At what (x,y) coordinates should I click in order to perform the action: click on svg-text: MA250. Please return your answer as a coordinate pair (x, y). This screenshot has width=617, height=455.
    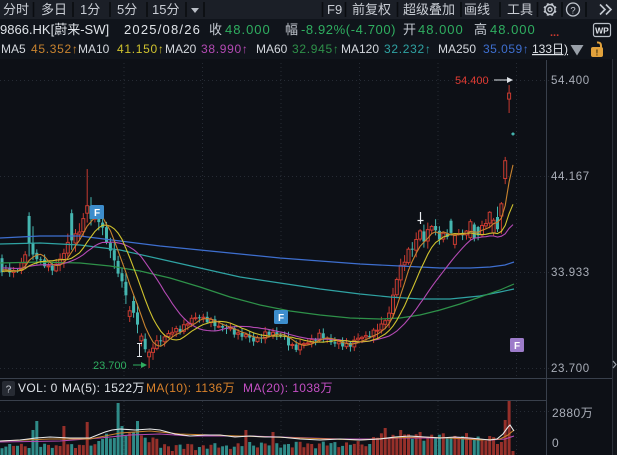
    Looking at the image, I should click on (457, 49).